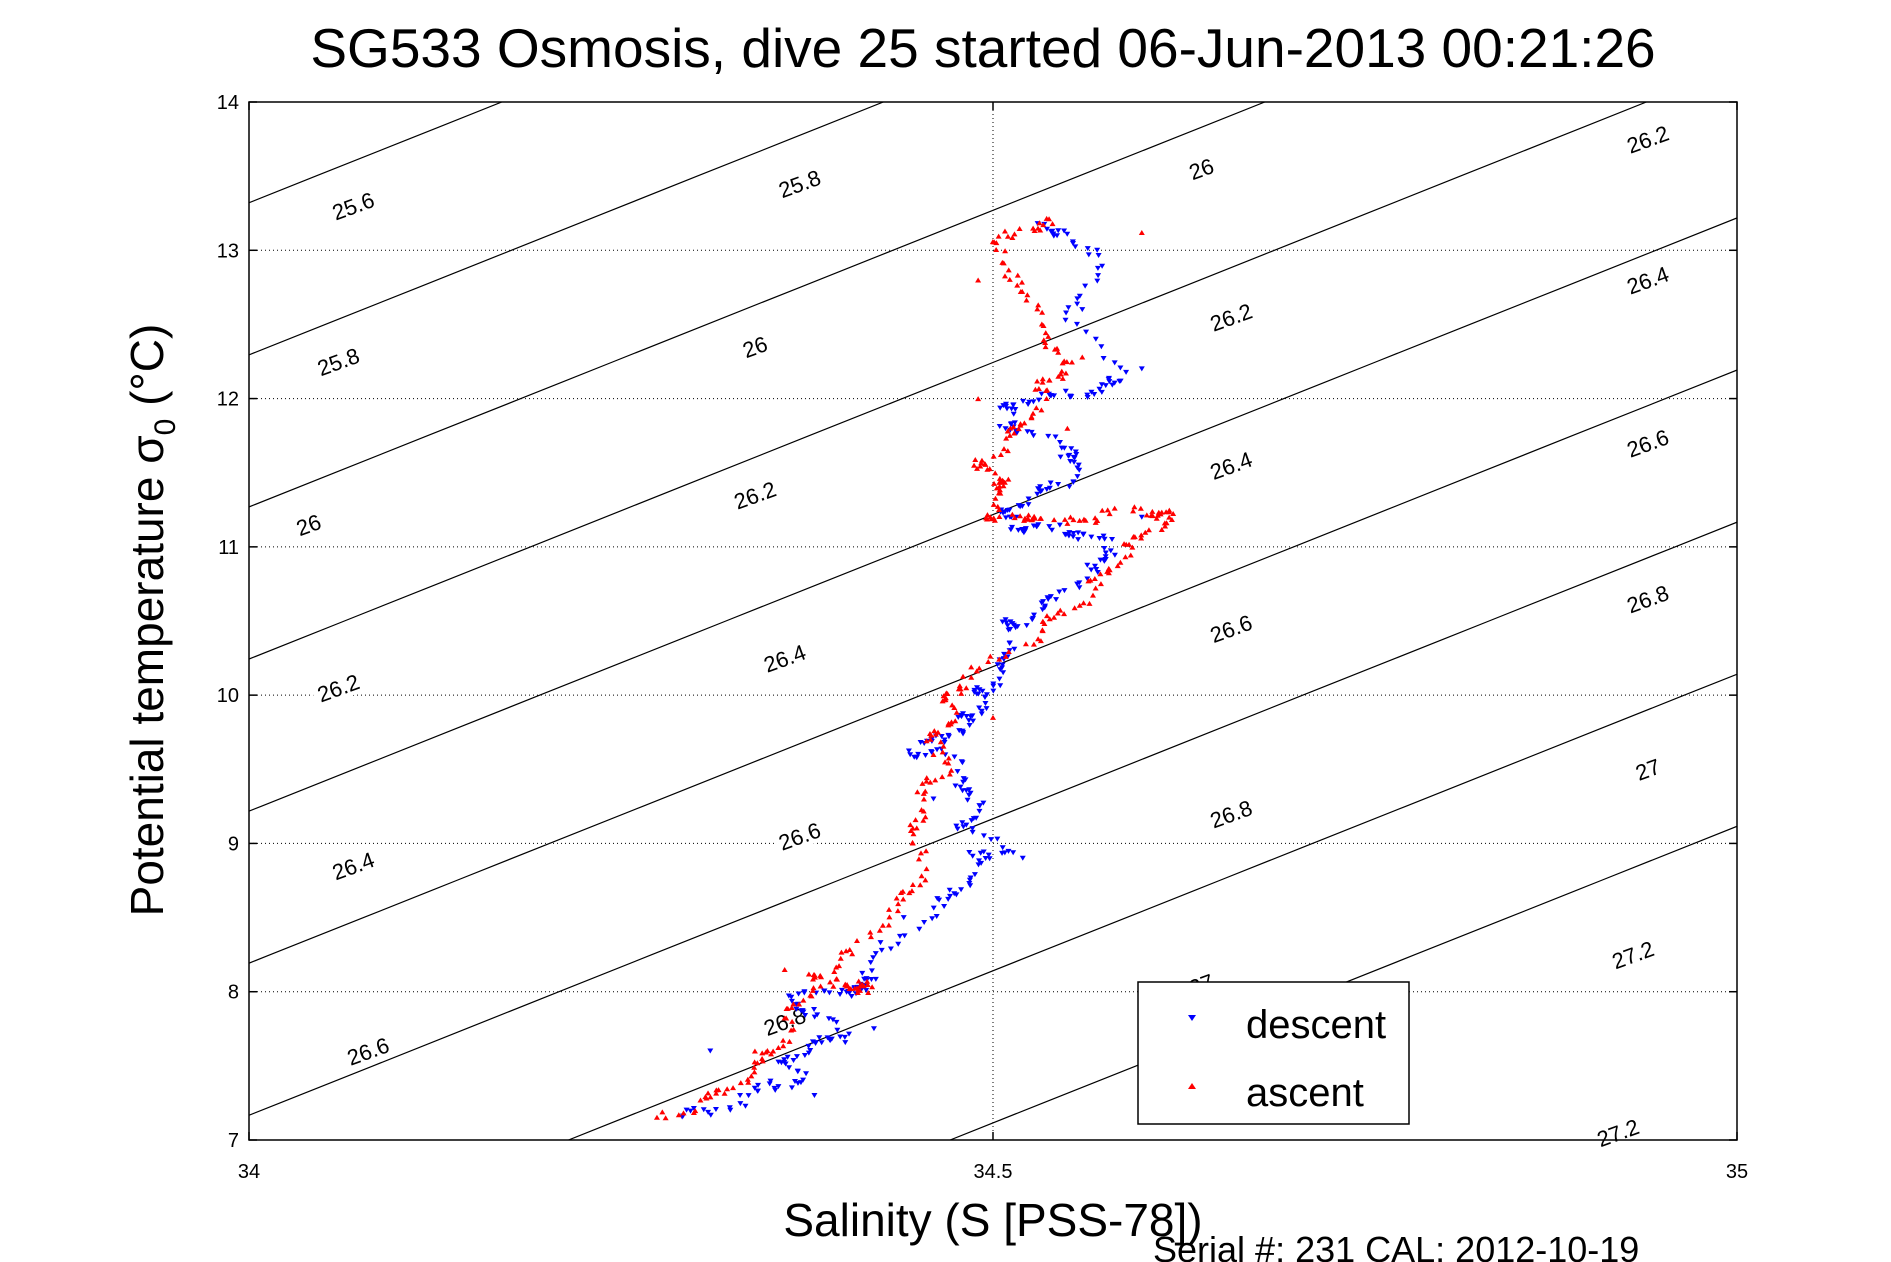  What do you see at coordinates (233, 993) in the screenshot?
I see `y-tick-label: 8` at bounding box center [233, 993].